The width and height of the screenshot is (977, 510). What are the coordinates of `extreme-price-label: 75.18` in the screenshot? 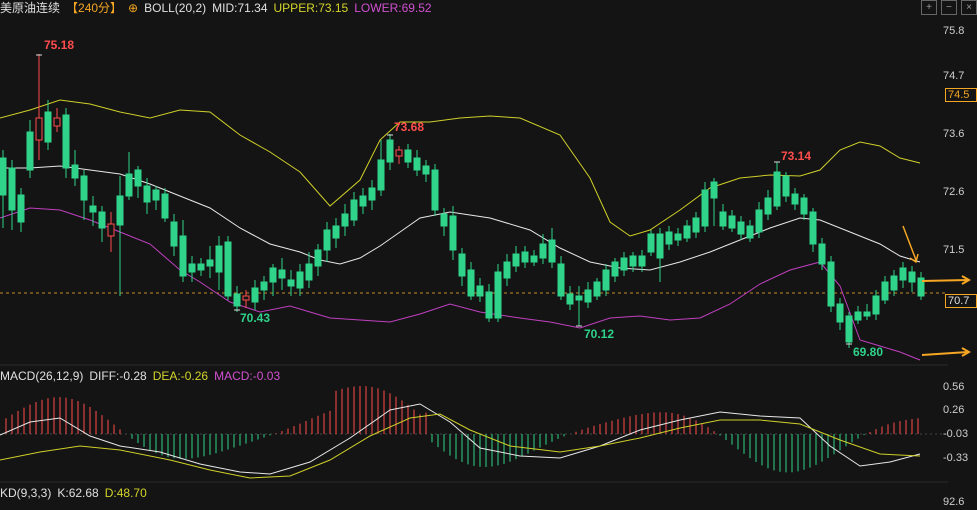 It's located at (59, 45).